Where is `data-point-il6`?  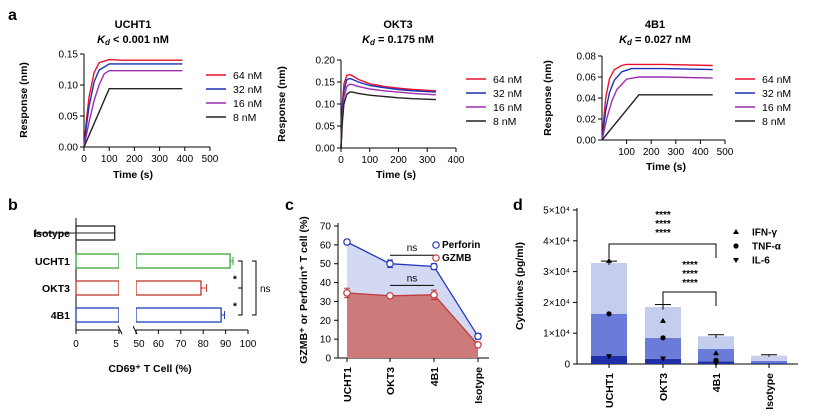 data-point-il6 is located at coordinates (716, 364).